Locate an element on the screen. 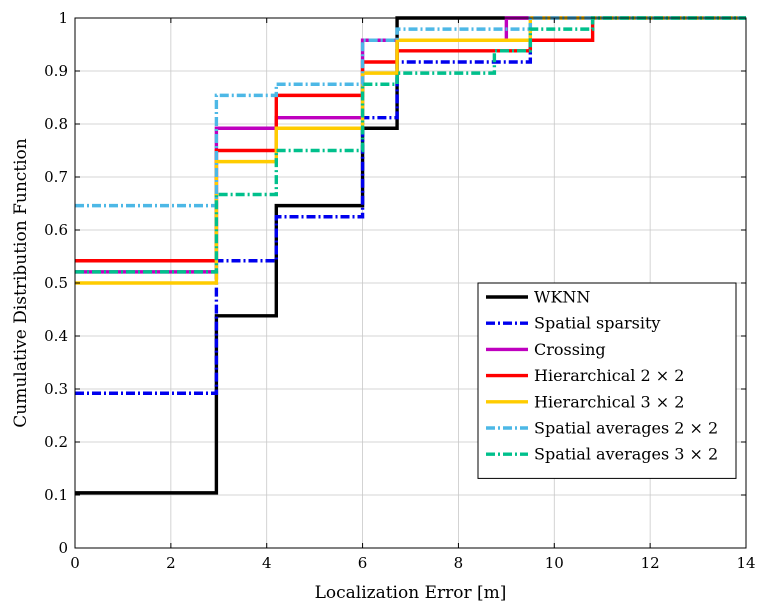 The height and width of the screenshot is (606, 759). legend-label-5: Spatial averages 2 × 2 is located at coordinates (626, 428).